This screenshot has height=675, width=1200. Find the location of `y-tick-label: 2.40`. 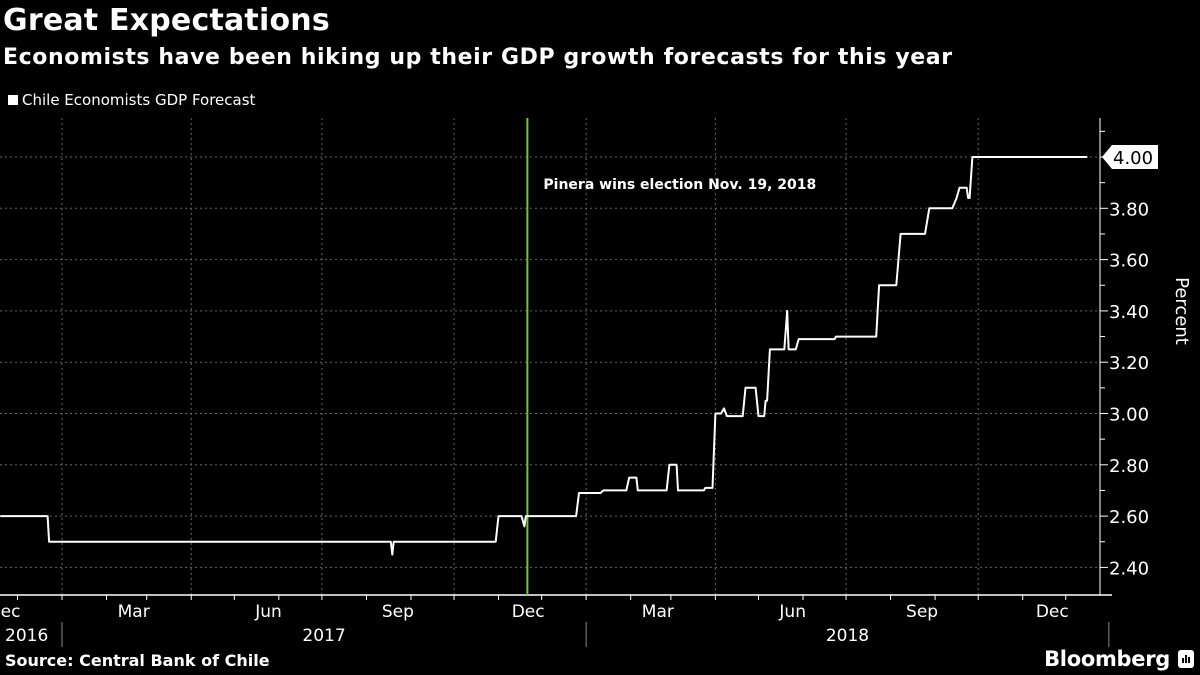

y-tick-label: 2.40 is located at coordinates (1129, 568).